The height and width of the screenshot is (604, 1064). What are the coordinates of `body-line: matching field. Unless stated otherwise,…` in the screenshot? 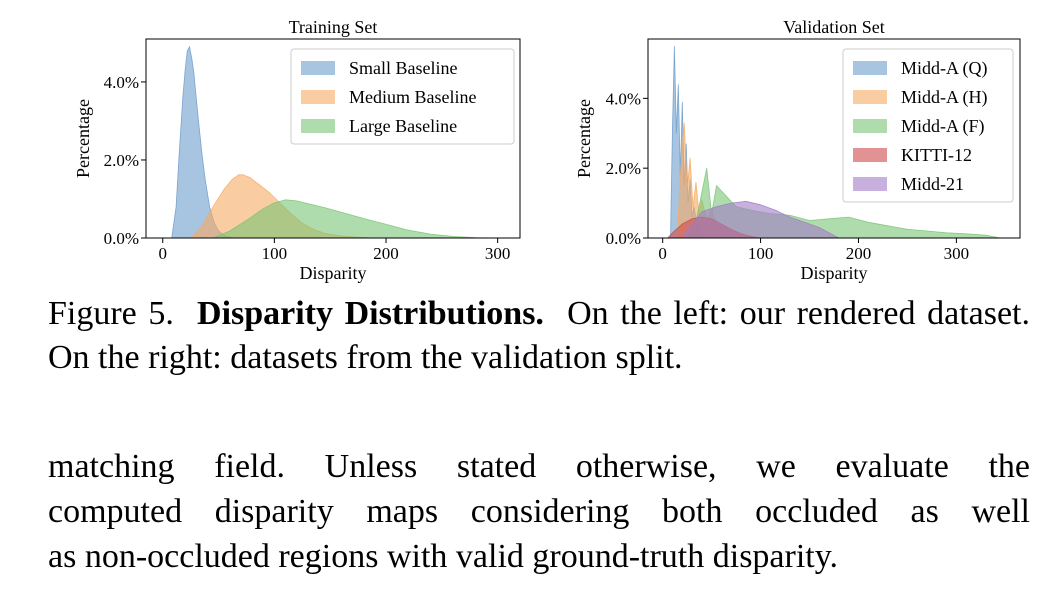 It's located at (539, 466).